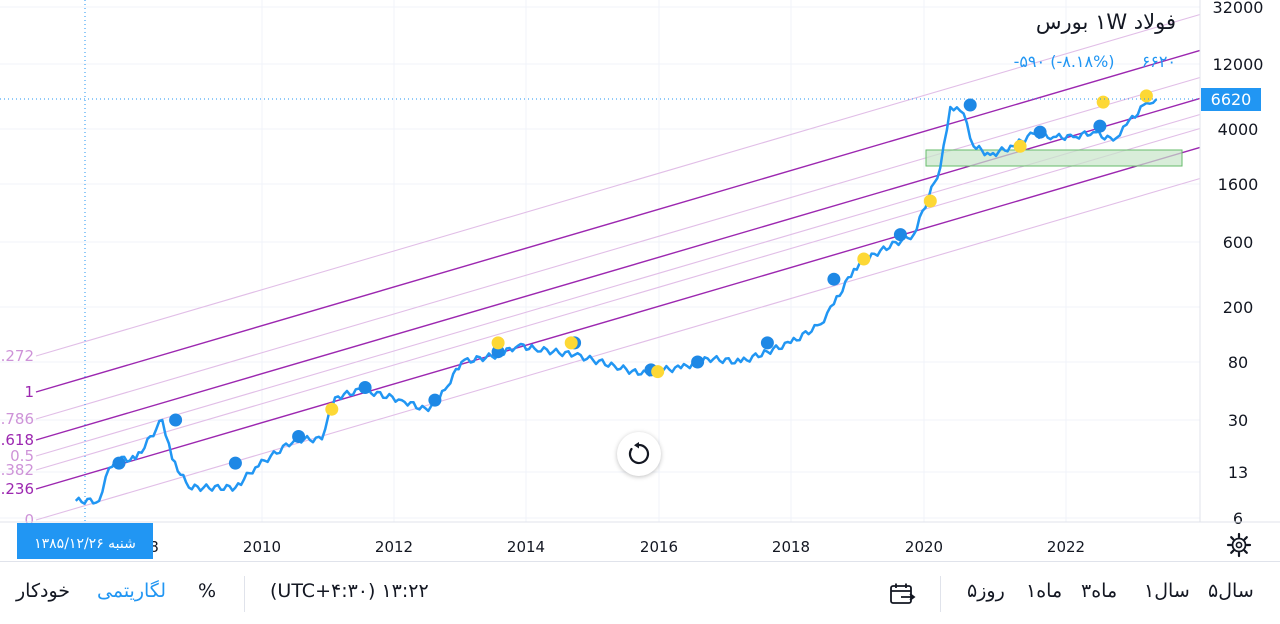  Describe the element at coordinates (17, 356) in the screenshot. I see `fib-level-label: 1.272` at that location.